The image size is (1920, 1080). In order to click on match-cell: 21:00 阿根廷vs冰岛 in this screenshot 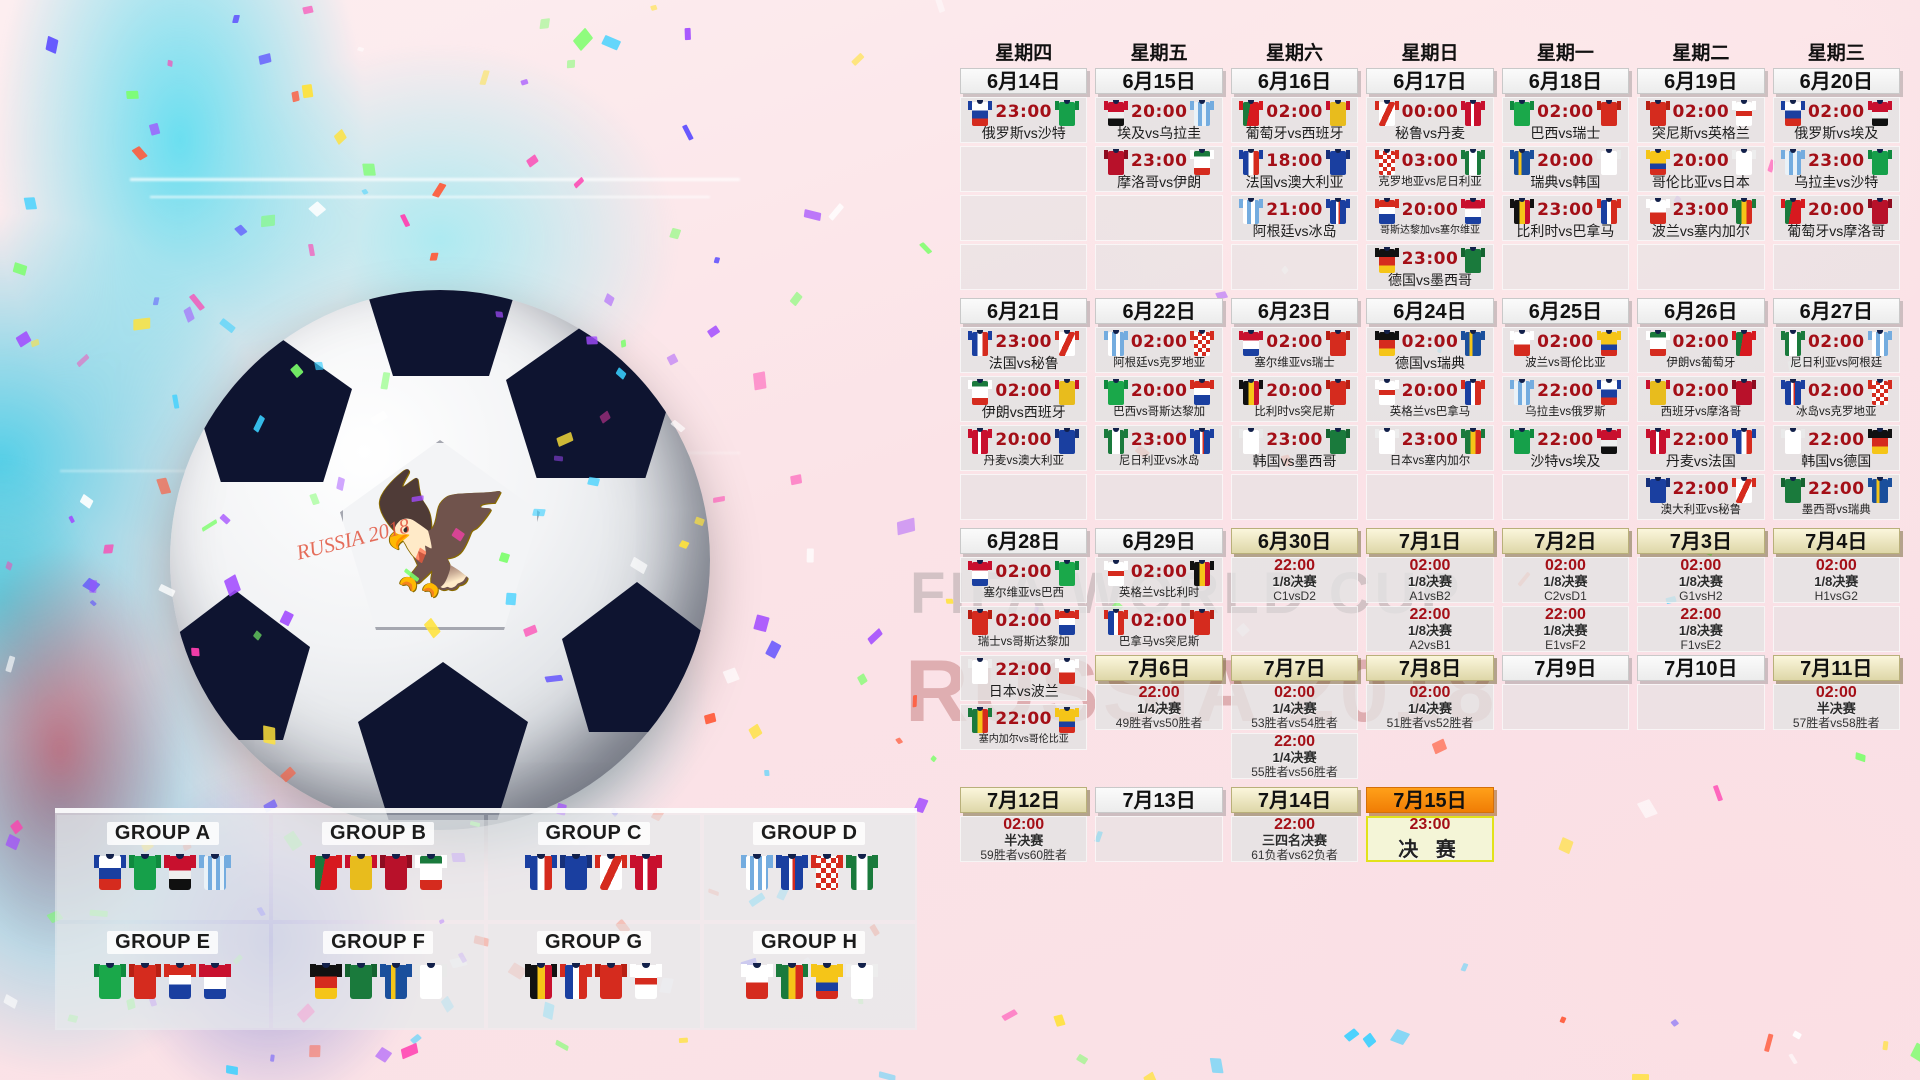, I will do `click(1294, 218)`.